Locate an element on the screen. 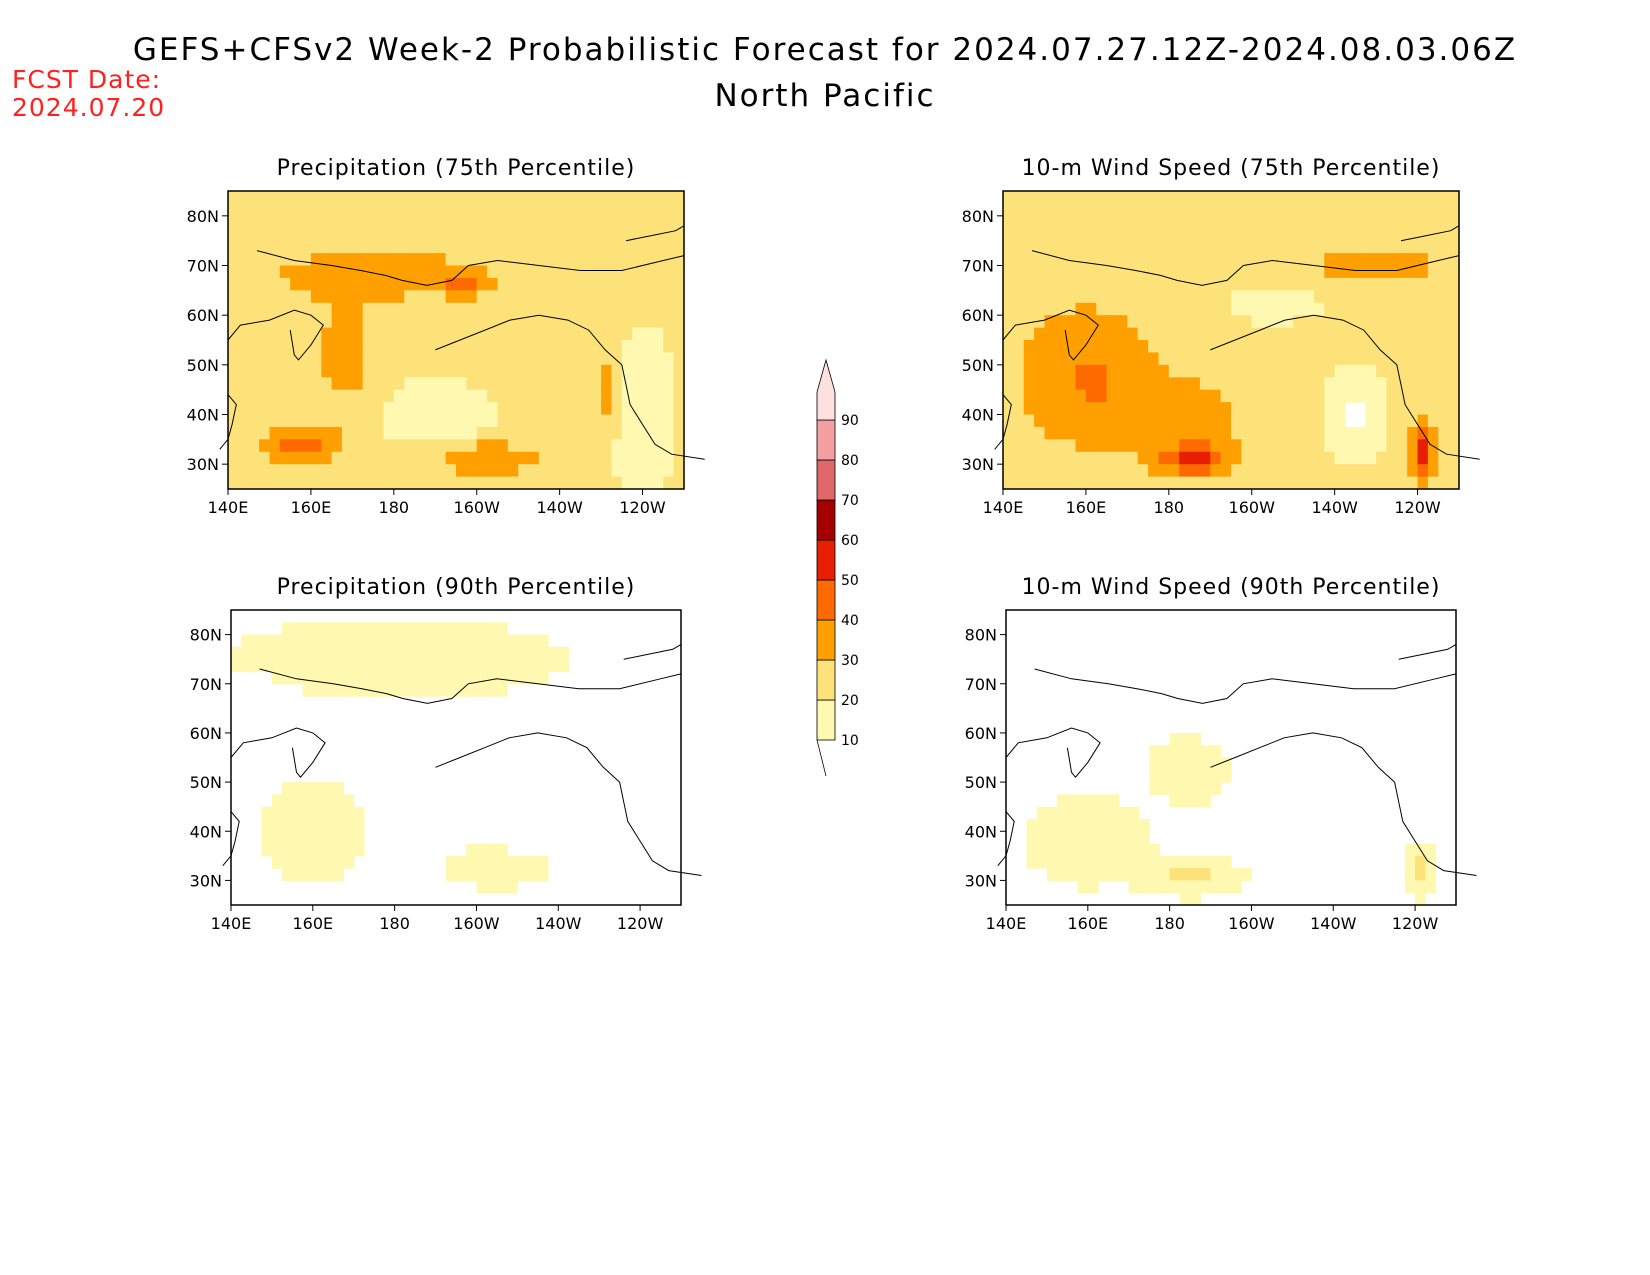 The width and height of the screenshot is (1650, 1275). y-tick-label: 60N is located at coordinates (206, 733).